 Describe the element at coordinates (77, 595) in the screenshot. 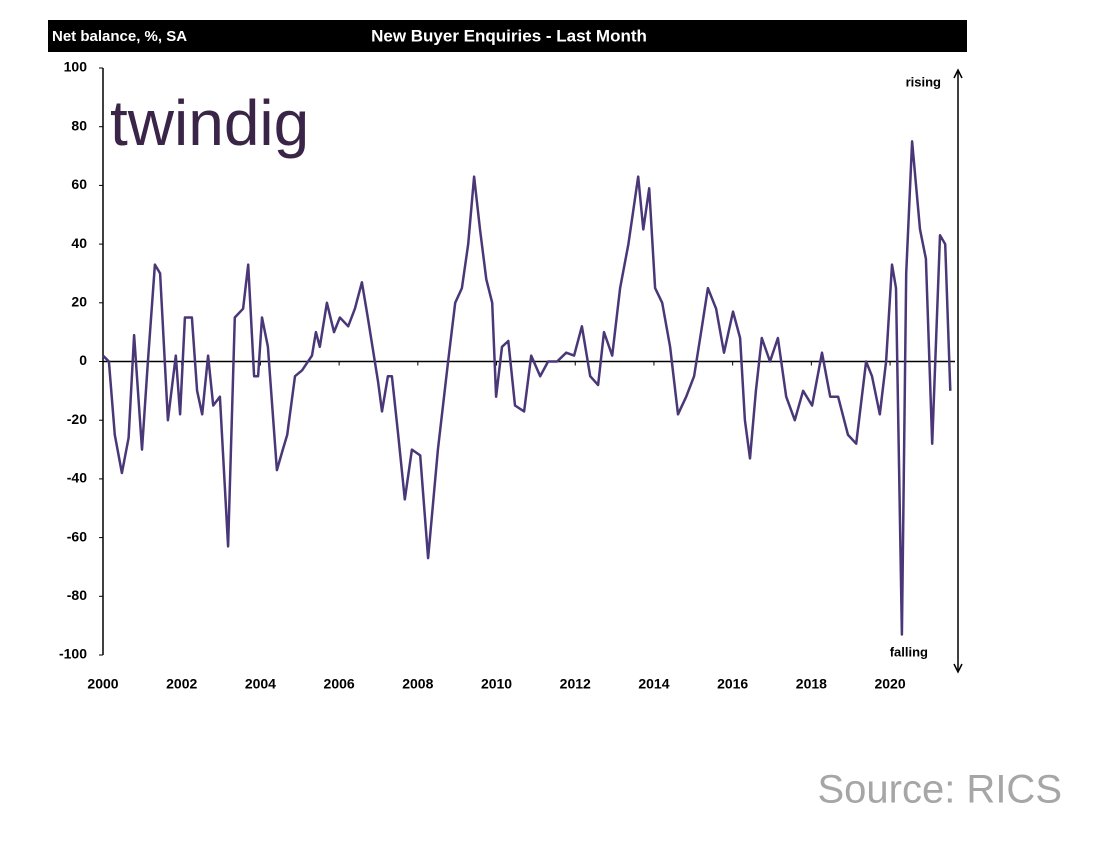

I see `y-tick-label: -80` at that location.